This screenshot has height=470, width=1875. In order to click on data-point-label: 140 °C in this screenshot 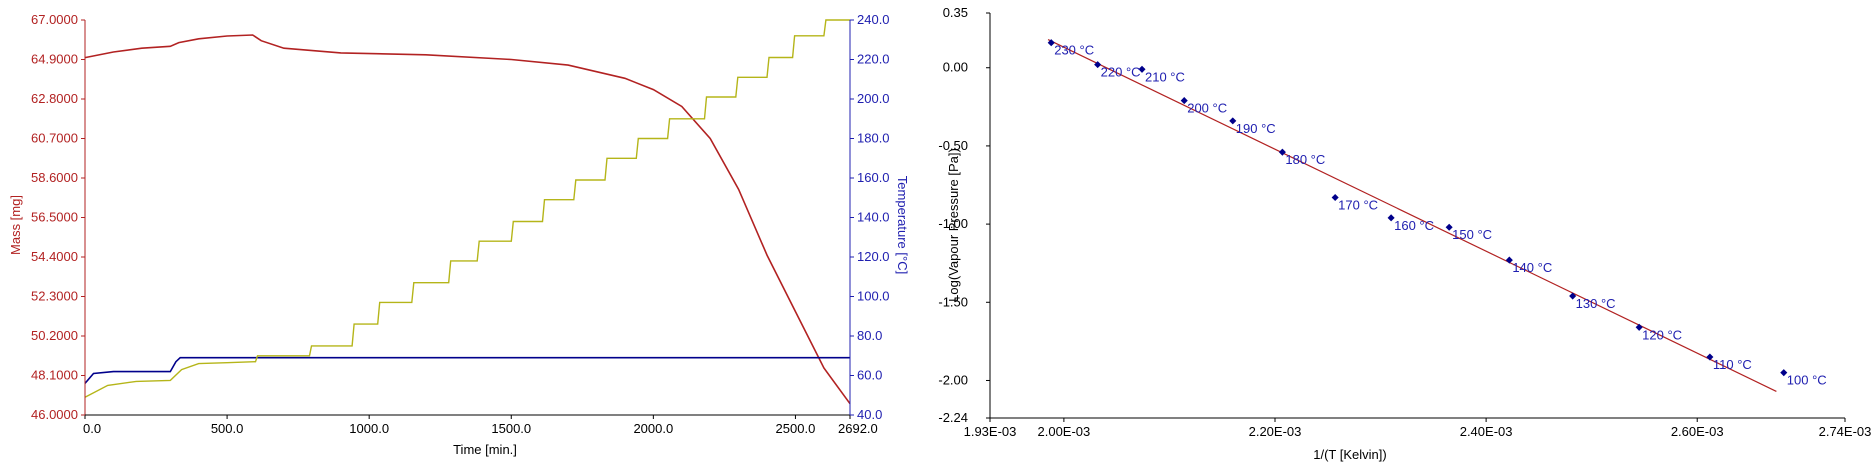, I will do `click(1532, 267)`.